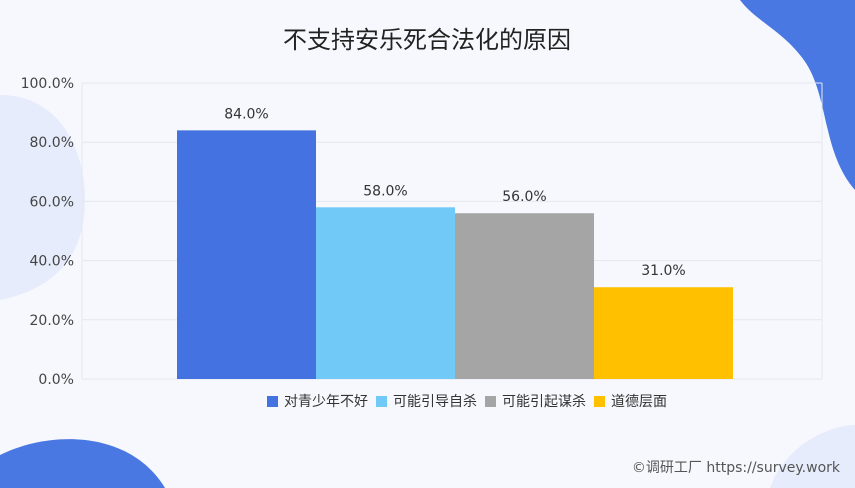  I want to click on decor-bottom-right-circle, so click(812, 456).